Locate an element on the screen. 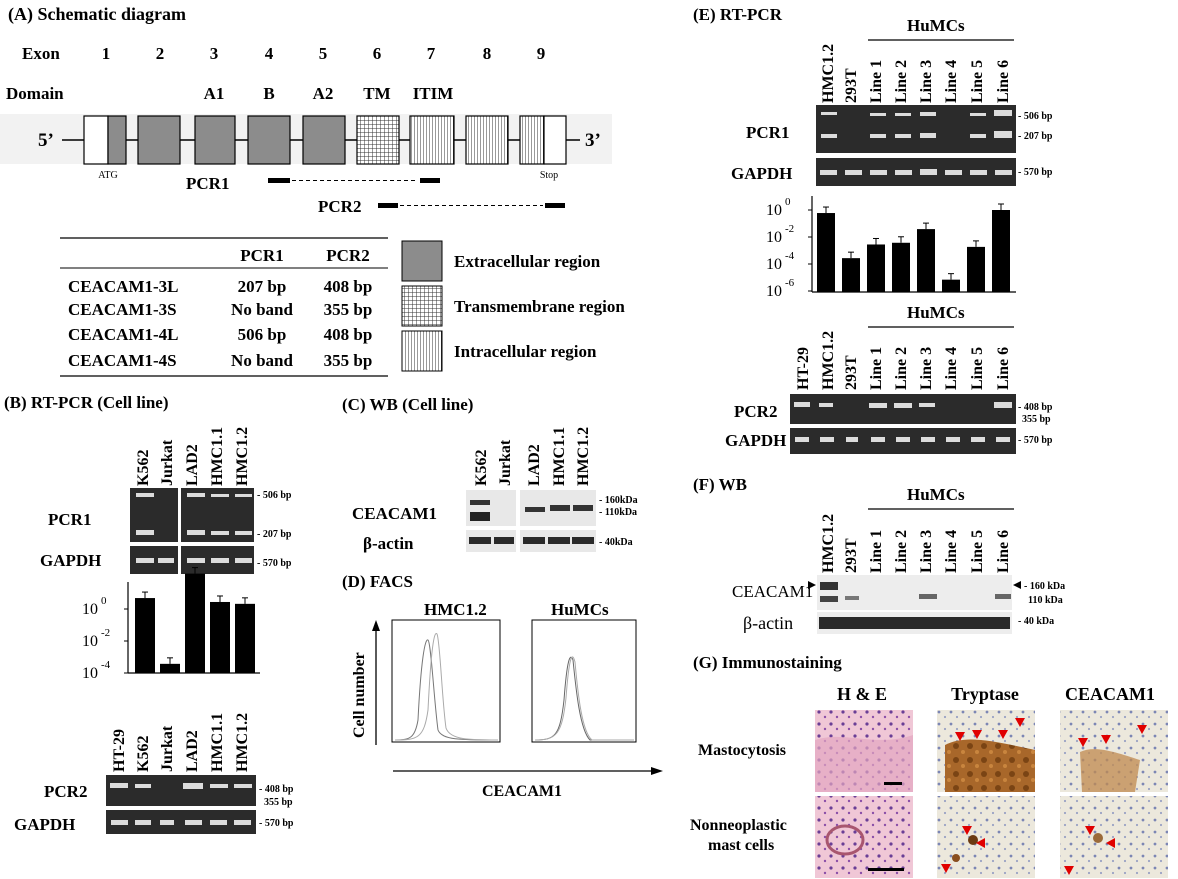 This screenshot has height=879, width=1178. panel-g-title: (G) Immunostaining is located at coordinates (767, 662).